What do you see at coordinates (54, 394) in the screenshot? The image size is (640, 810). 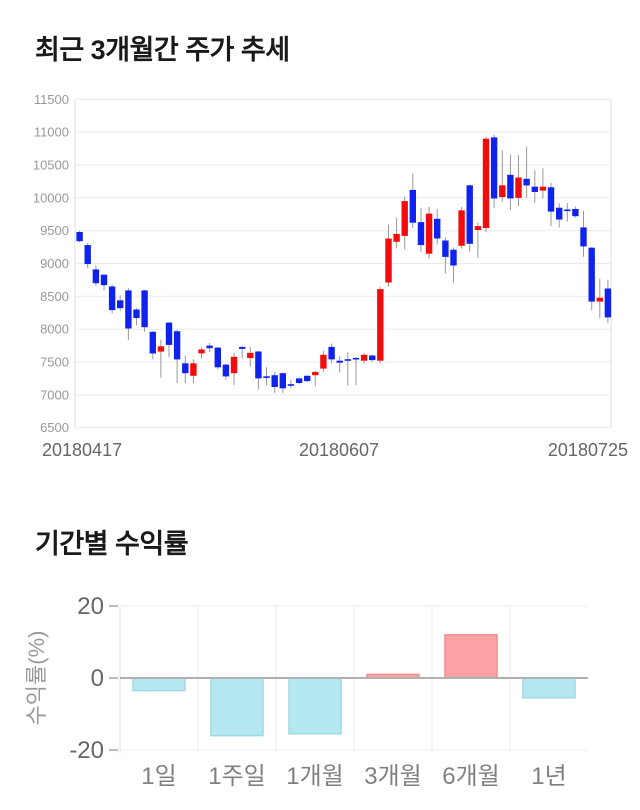 I see `y-tick-label: 7000` at bounding box center [54, 394].